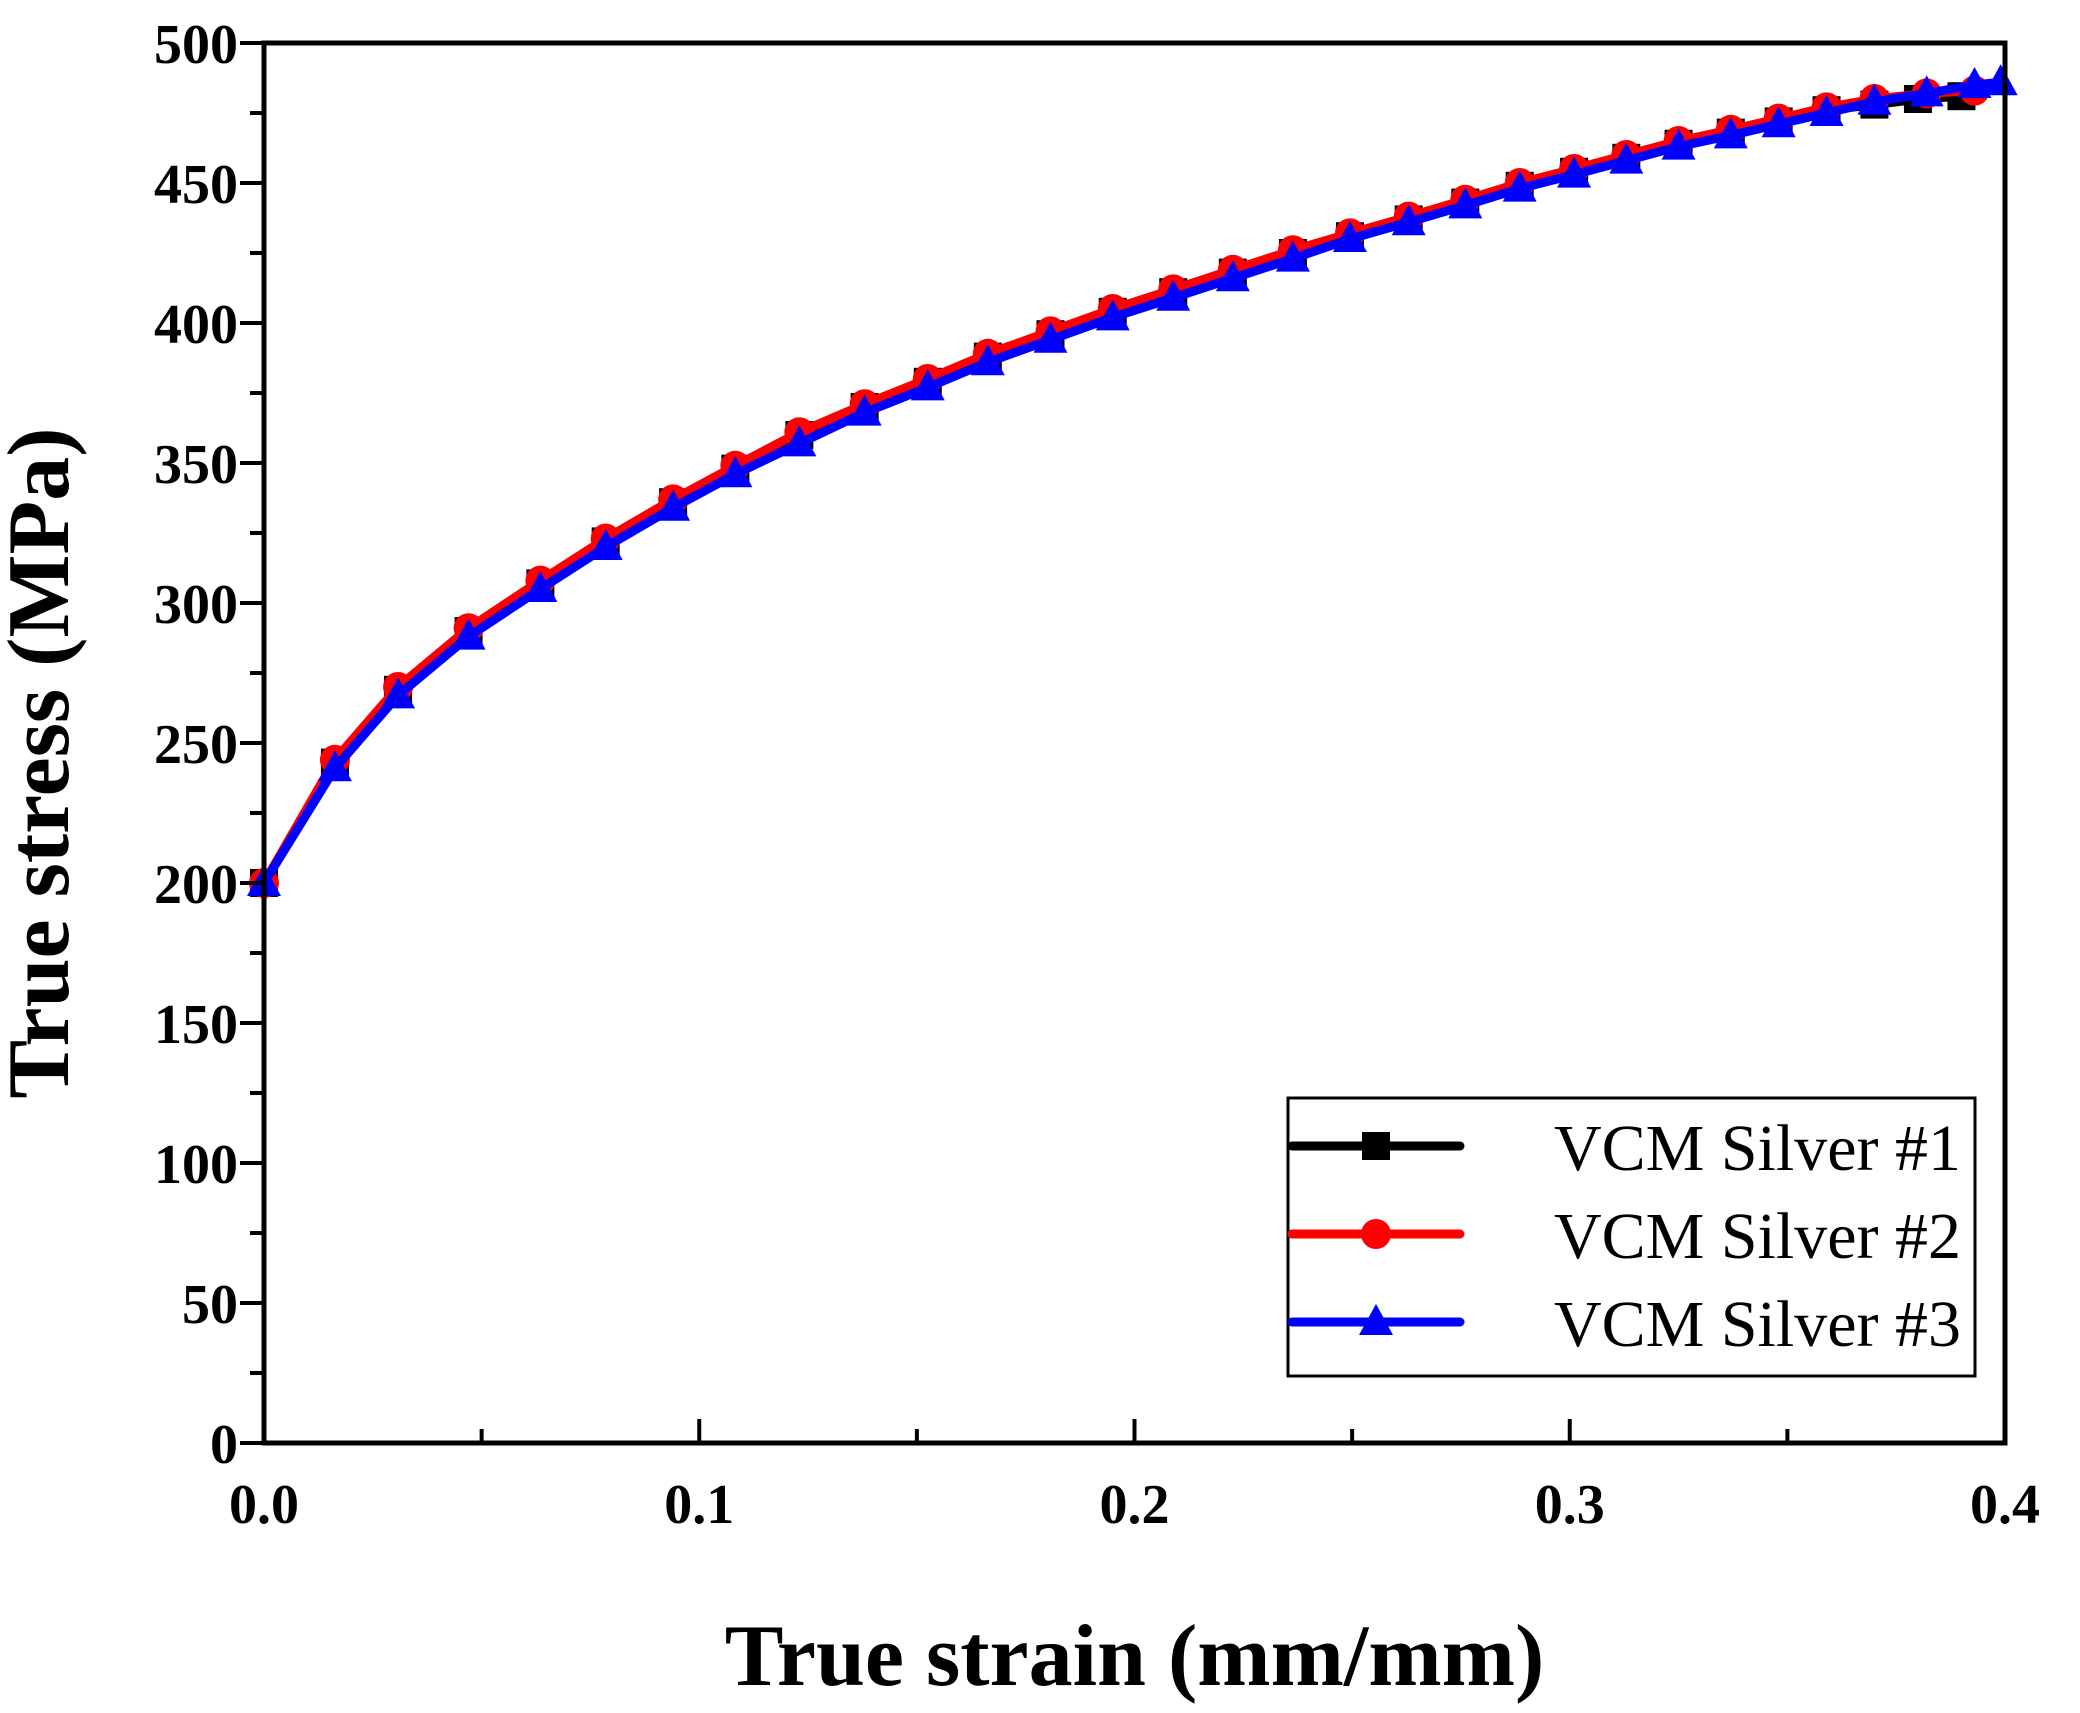  What do you see at coordinates (44, 762) in the screenshot?
I see `y-axis-label: True stress (MPa)` at bounding box center [44, 762].